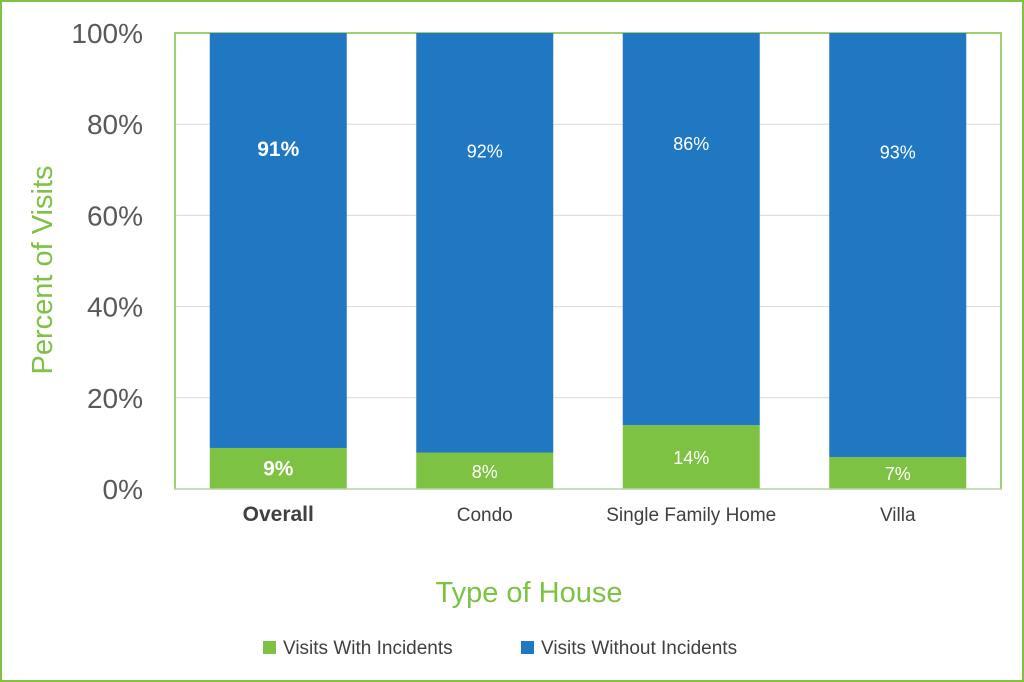 The width and height of the screenshot is (1024, 682). What do you see at coordinates (115, 124) in the screenshot?
I see `y-tick-label: 80%` at bounding box center [115, 124].